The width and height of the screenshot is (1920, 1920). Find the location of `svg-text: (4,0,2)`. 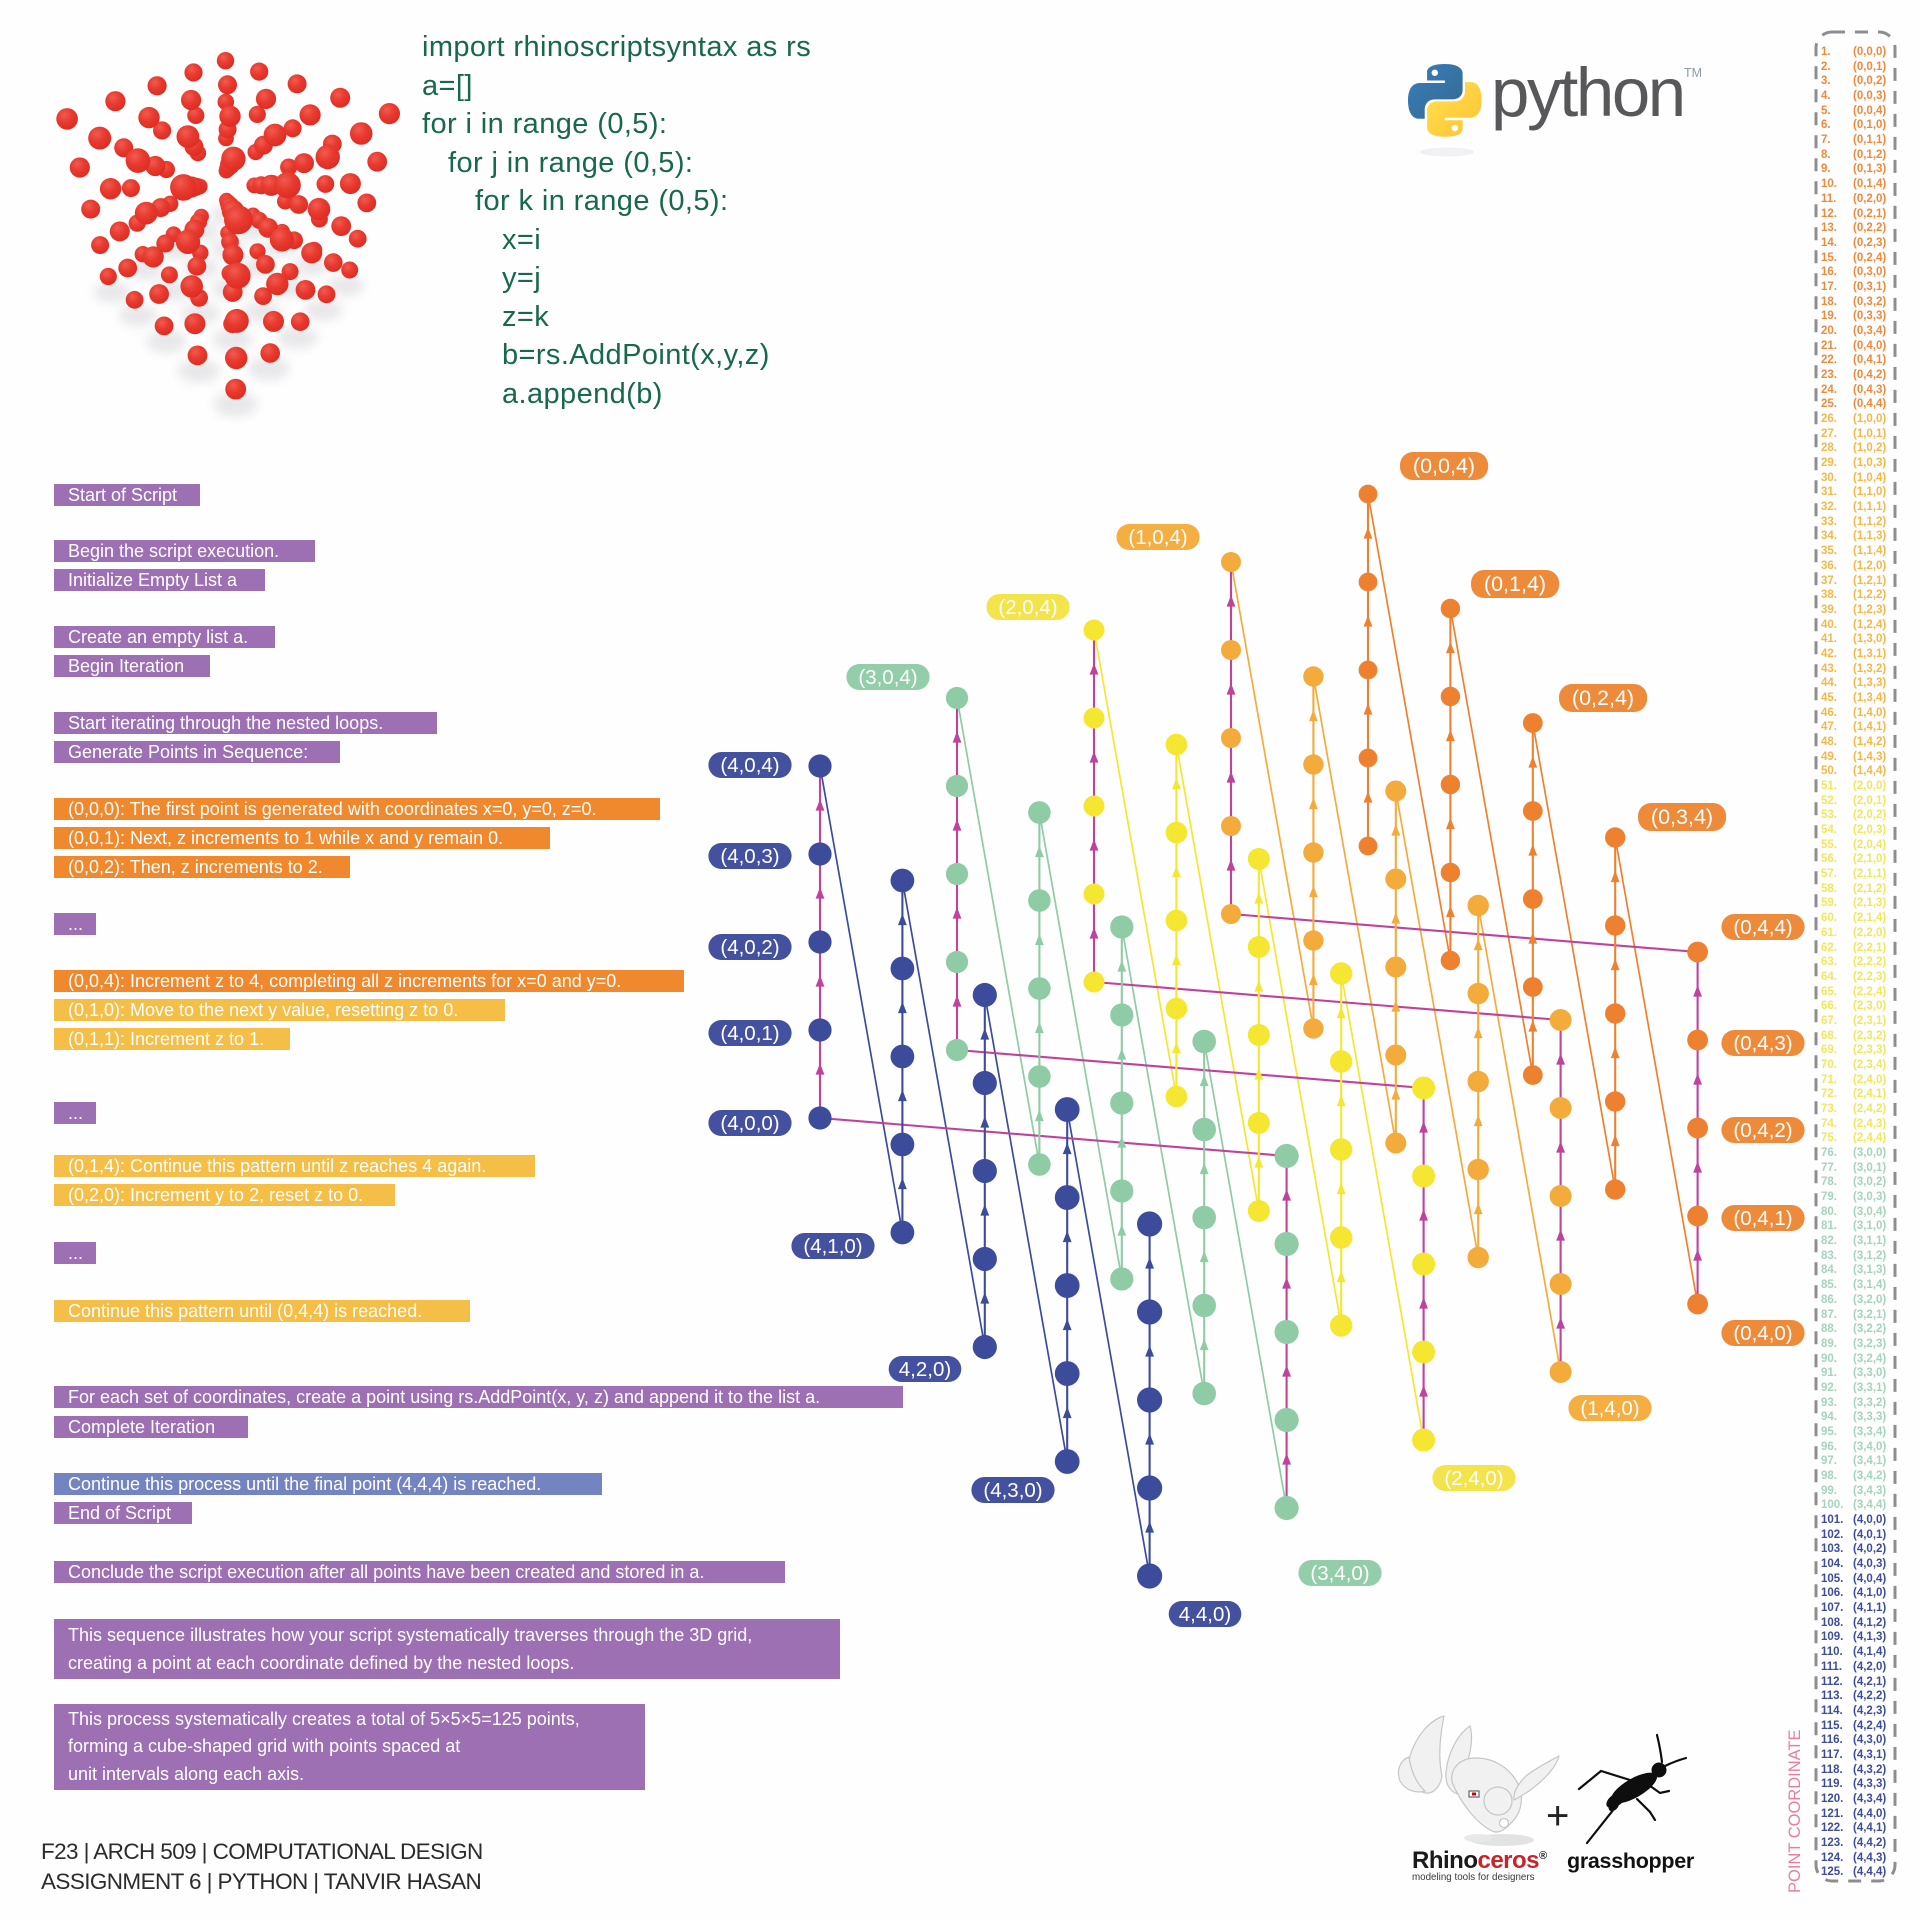

svg-text: (4,0,2) is located at coordinates (749, 947).